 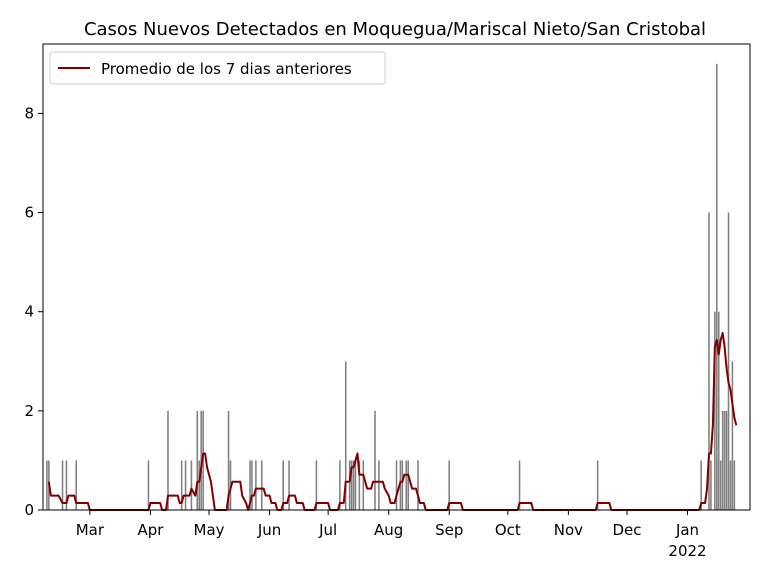 What do you see at coordinates (29, 510) in the screenshot?
I see `y-tick-label: 0` at bounding box center [29, 510].